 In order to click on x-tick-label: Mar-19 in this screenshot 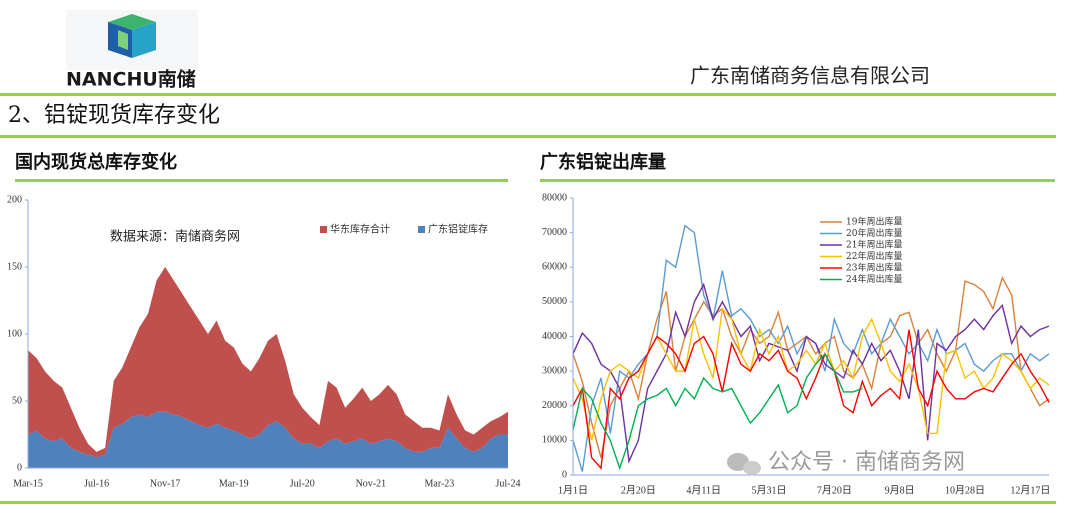, I will do `click(234, 483)`.